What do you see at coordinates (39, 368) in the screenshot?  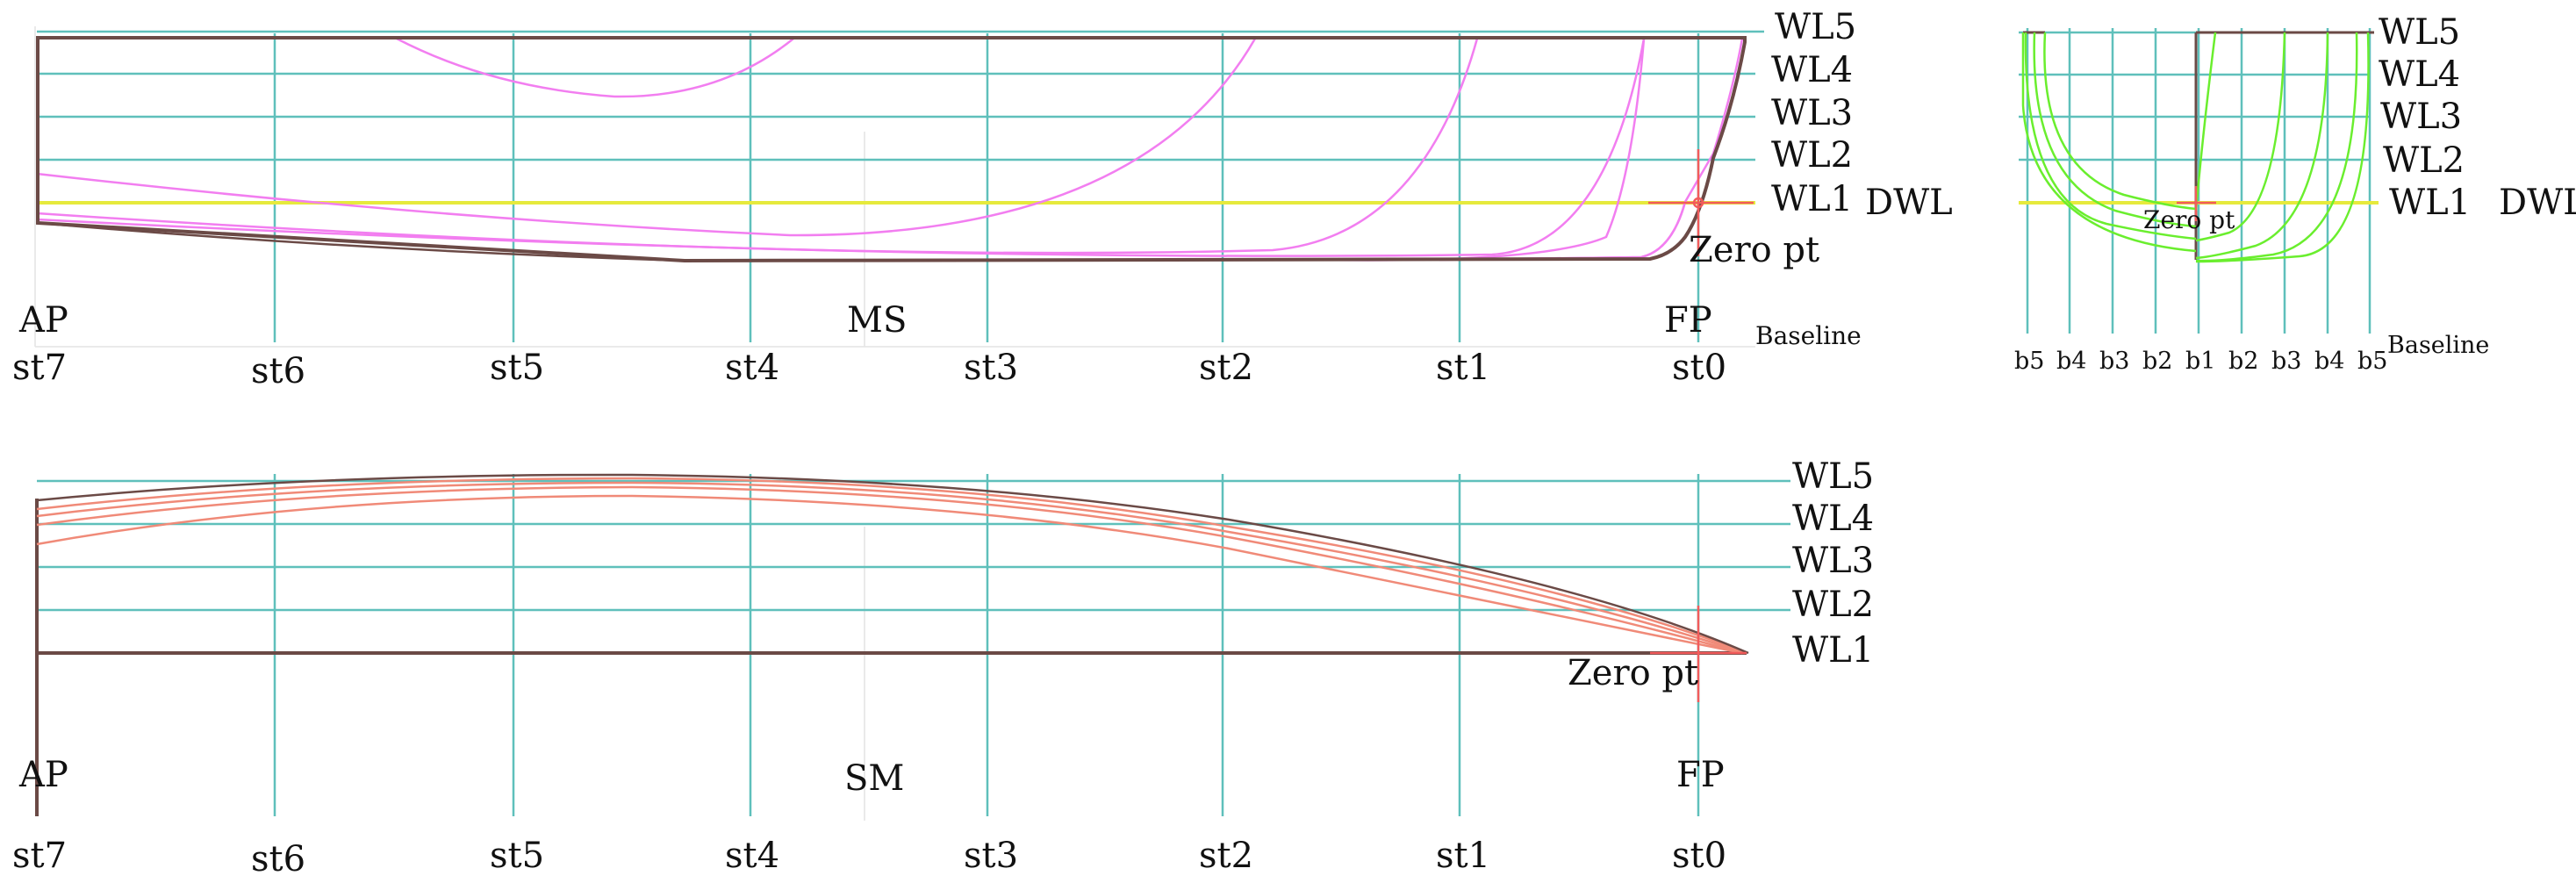 I see `profile-station-label: st7` at bounding box center [39, 368].